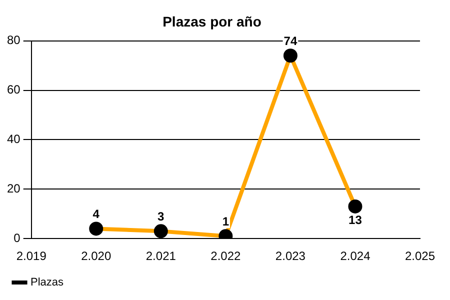 The width and height of the screenshot is (450, 300). I want to click on data-label: 3, so click(161, 216).